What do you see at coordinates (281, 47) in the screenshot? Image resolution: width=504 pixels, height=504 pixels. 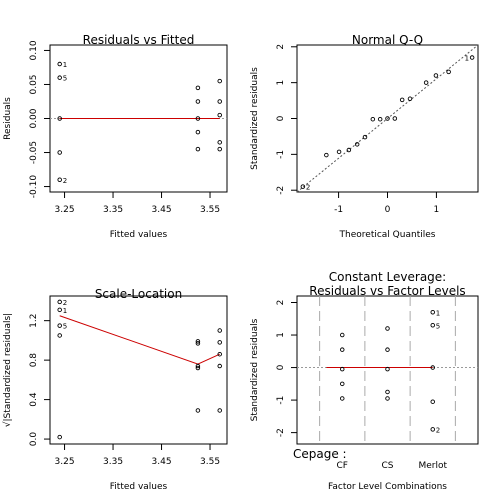 I see `y-tick-label: 2` at bounding box center [281, 47].